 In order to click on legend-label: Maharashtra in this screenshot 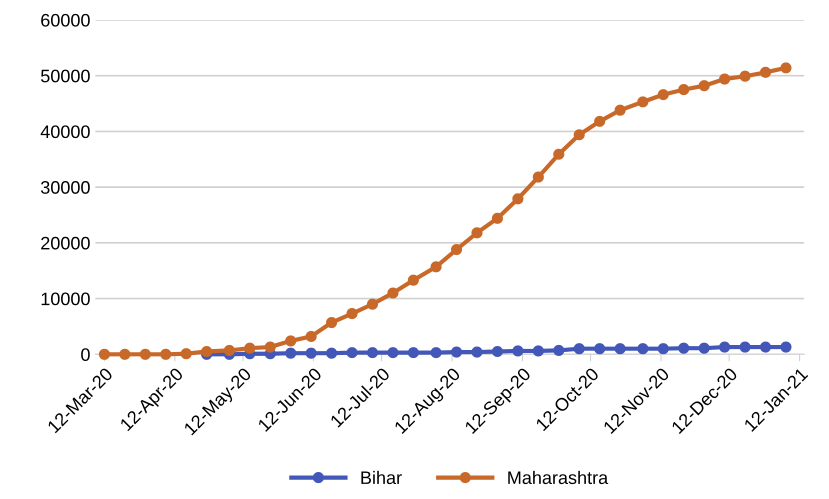, I will do `click(558, 477)`.